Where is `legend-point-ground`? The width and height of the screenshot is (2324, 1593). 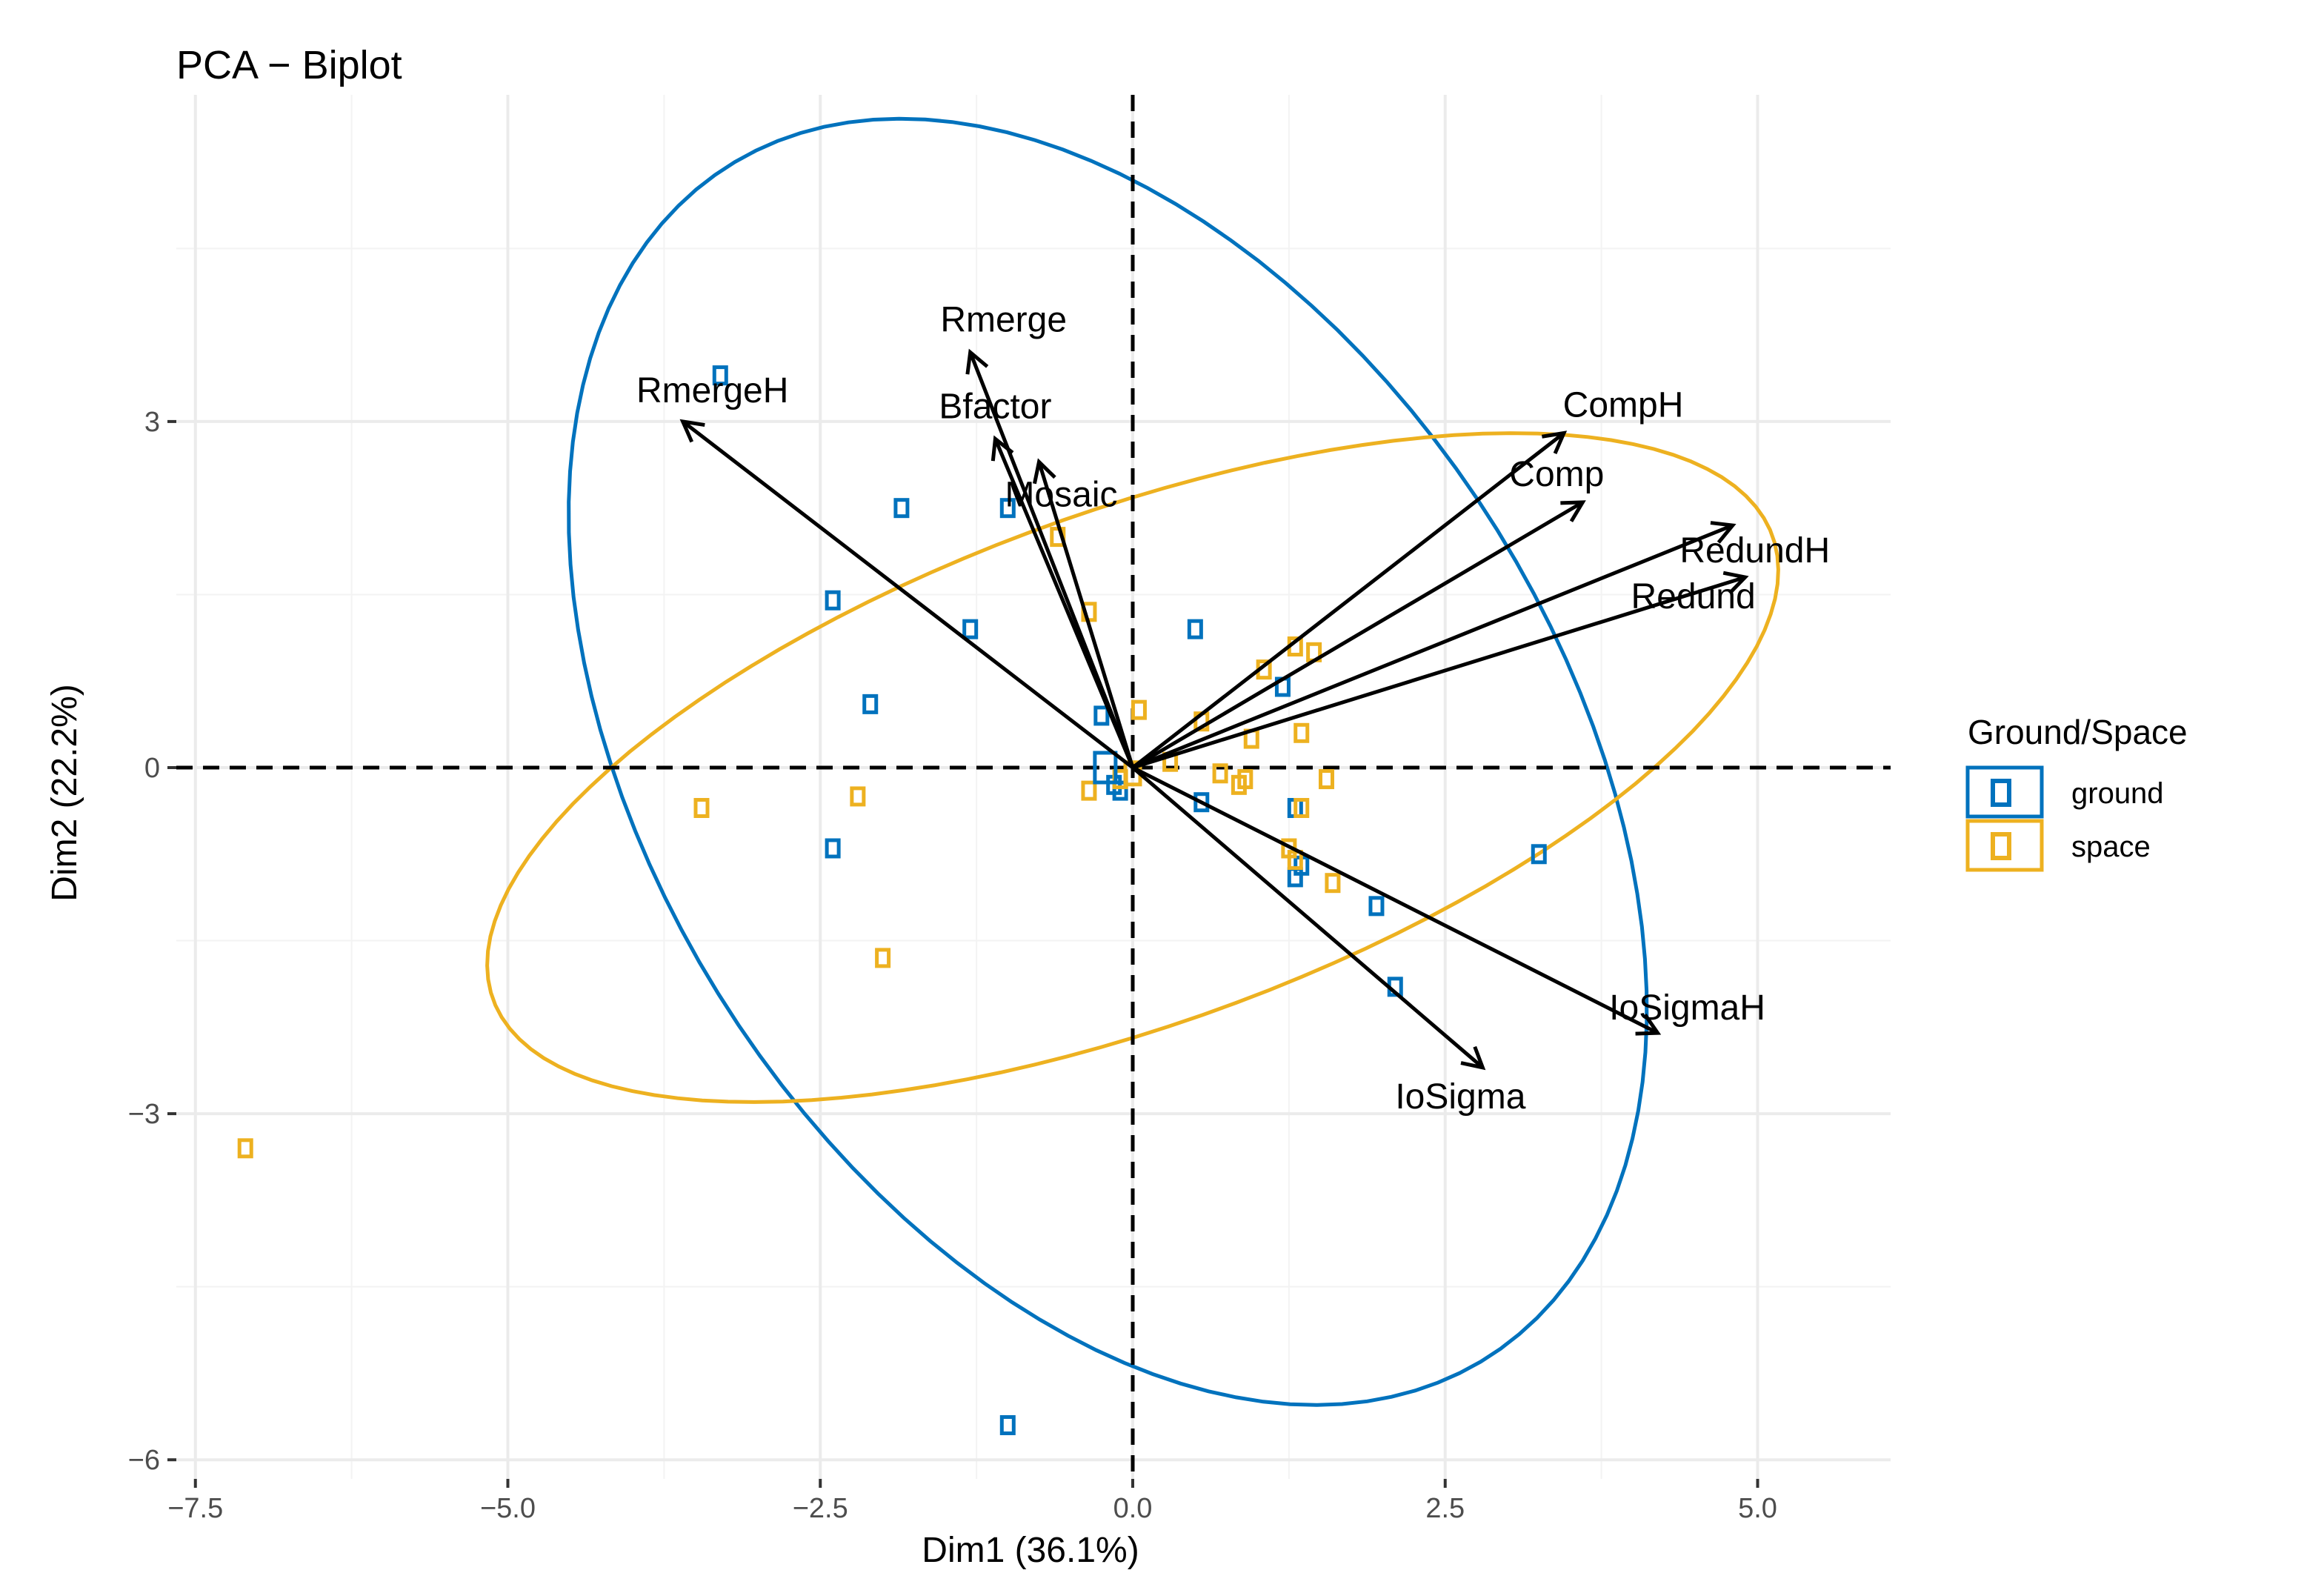 legend-point-ground is located at coordinates (2001, 793).